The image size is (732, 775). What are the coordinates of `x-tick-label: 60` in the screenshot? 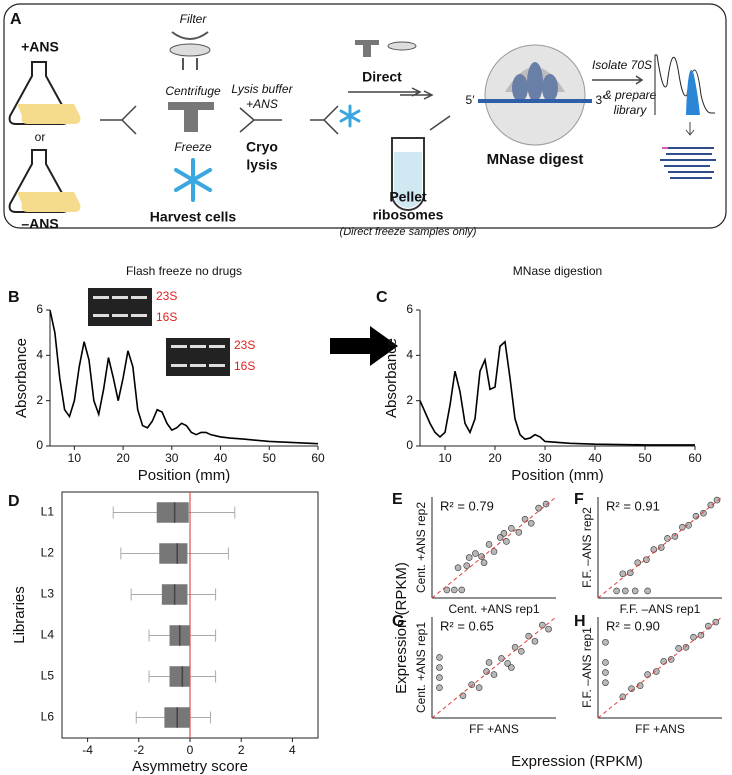 It's located at (318, 458).